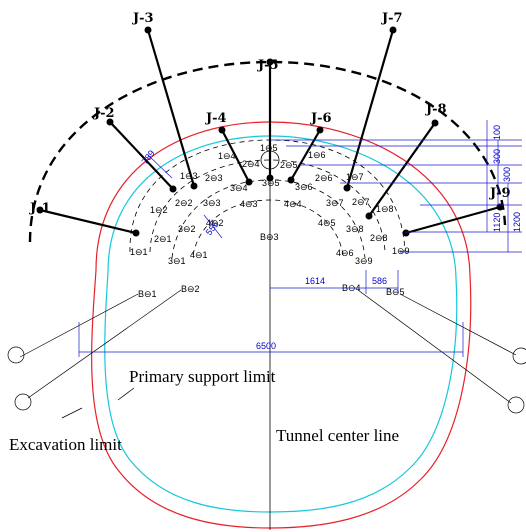 This screenshot has height=532, width=526. What do you see at coordinates (379, 281) in the screenshot?
I see `dim-586: 586` at bounding box center [379, 281].